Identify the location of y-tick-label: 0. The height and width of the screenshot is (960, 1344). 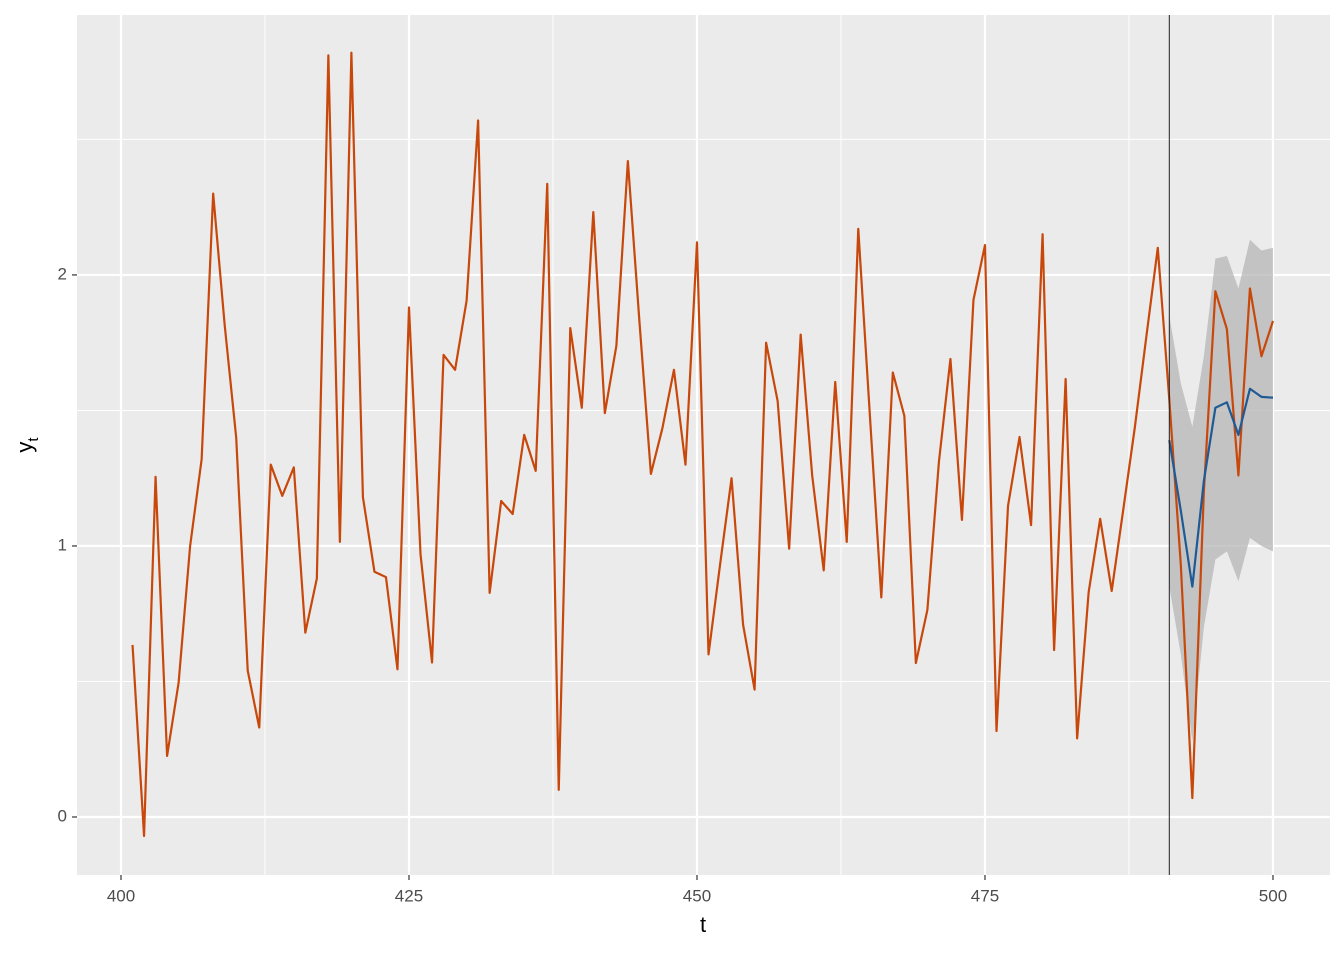
(62, 815).